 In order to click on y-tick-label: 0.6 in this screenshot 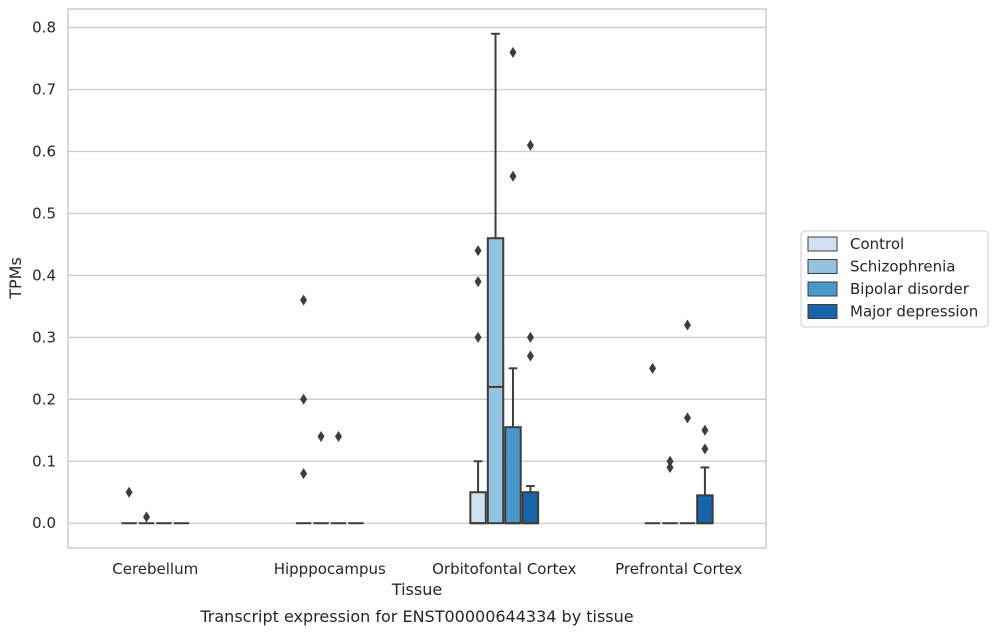, I will do `click(44, 151)`.